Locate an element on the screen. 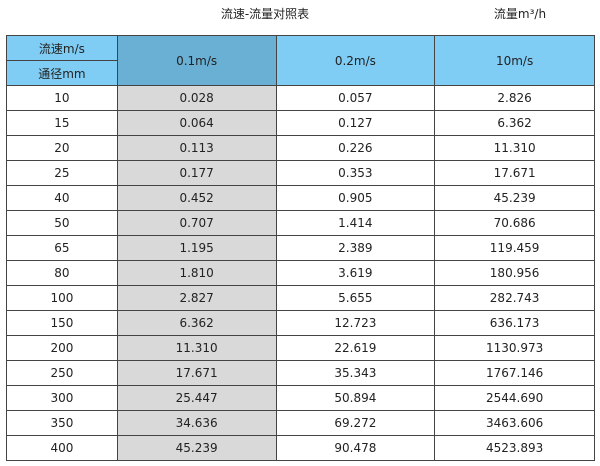 This screenshot has height=466, width=600. table-row: 20 0.113 0.226 11.310 is located at coordinates (300, 148).